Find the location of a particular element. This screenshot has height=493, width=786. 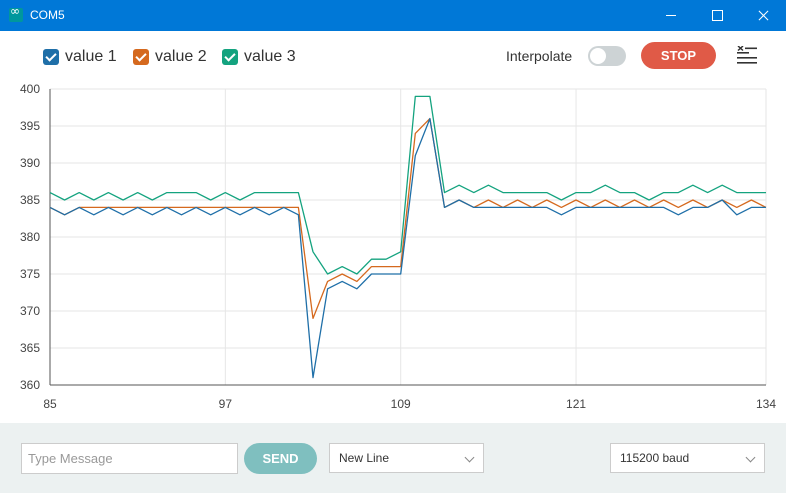

baud-rate-select: 115200 baud is located at coordinates (687, 458).